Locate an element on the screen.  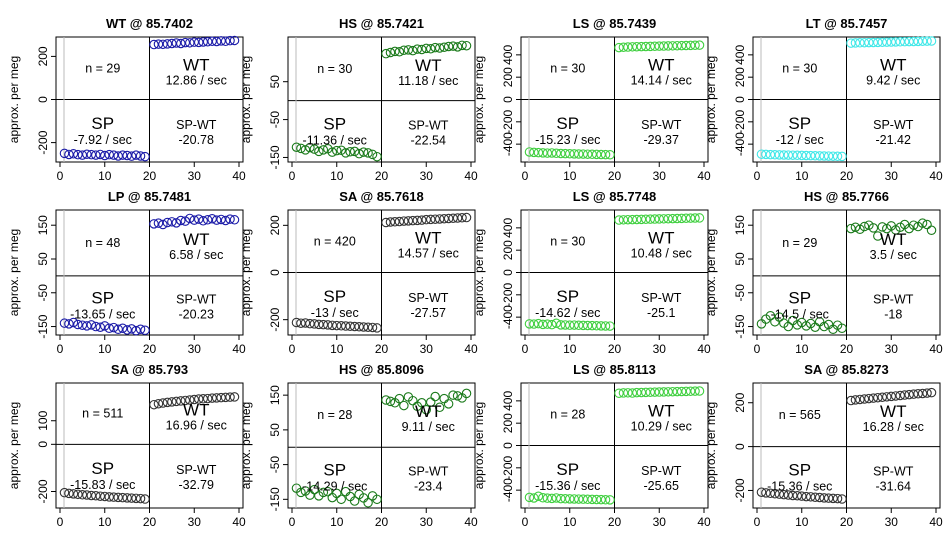
y-tick-label: 400 is located at coordinates (508, 228).